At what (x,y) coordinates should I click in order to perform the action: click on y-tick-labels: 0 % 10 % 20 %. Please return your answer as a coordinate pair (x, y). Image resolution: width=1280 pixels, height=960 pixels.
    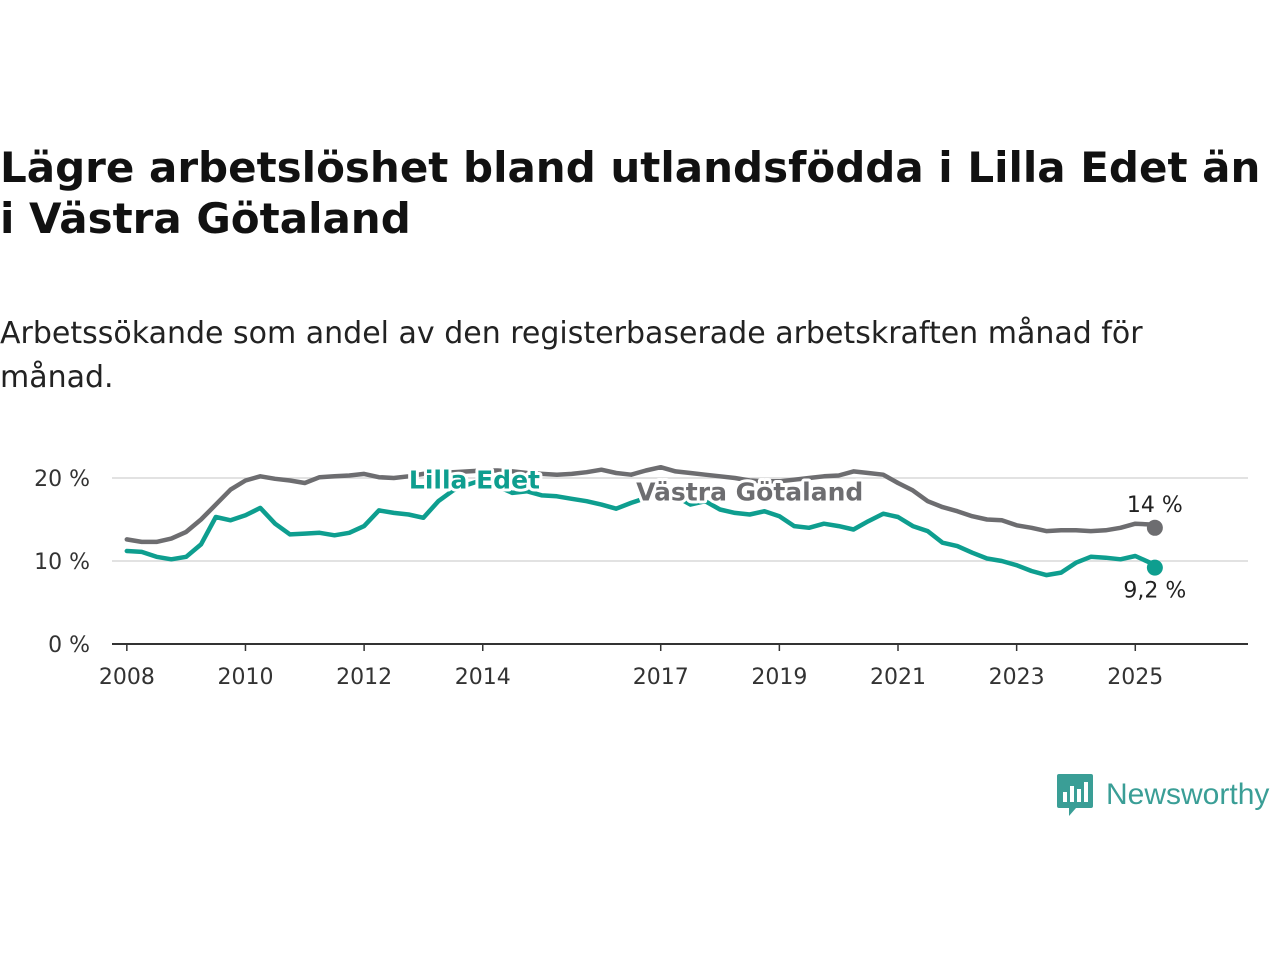
    Looking at the image, I should click on (62, 562).